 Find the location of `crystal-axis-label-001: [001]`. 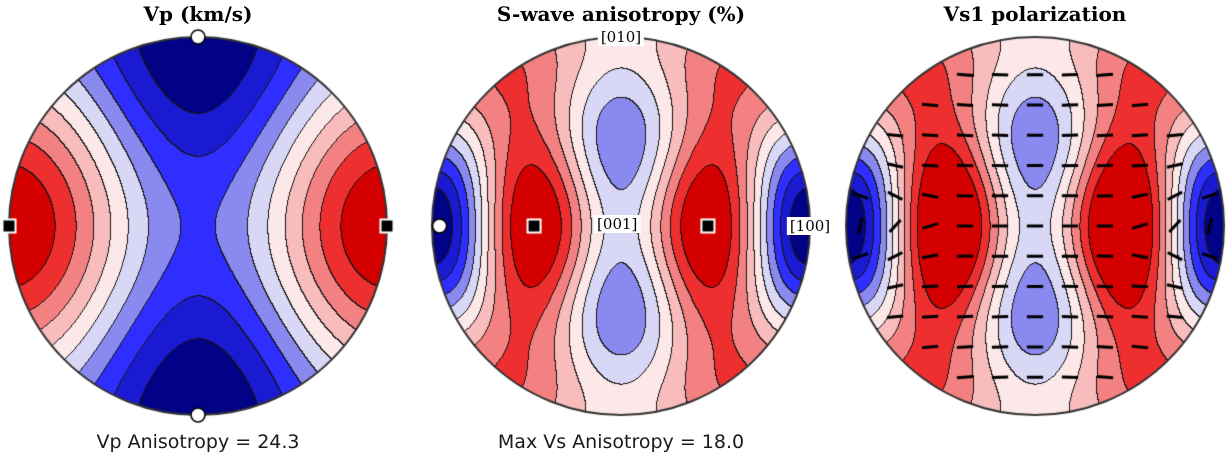

crystal-axis-label-001: [001] is located at coordinates (617, 224).